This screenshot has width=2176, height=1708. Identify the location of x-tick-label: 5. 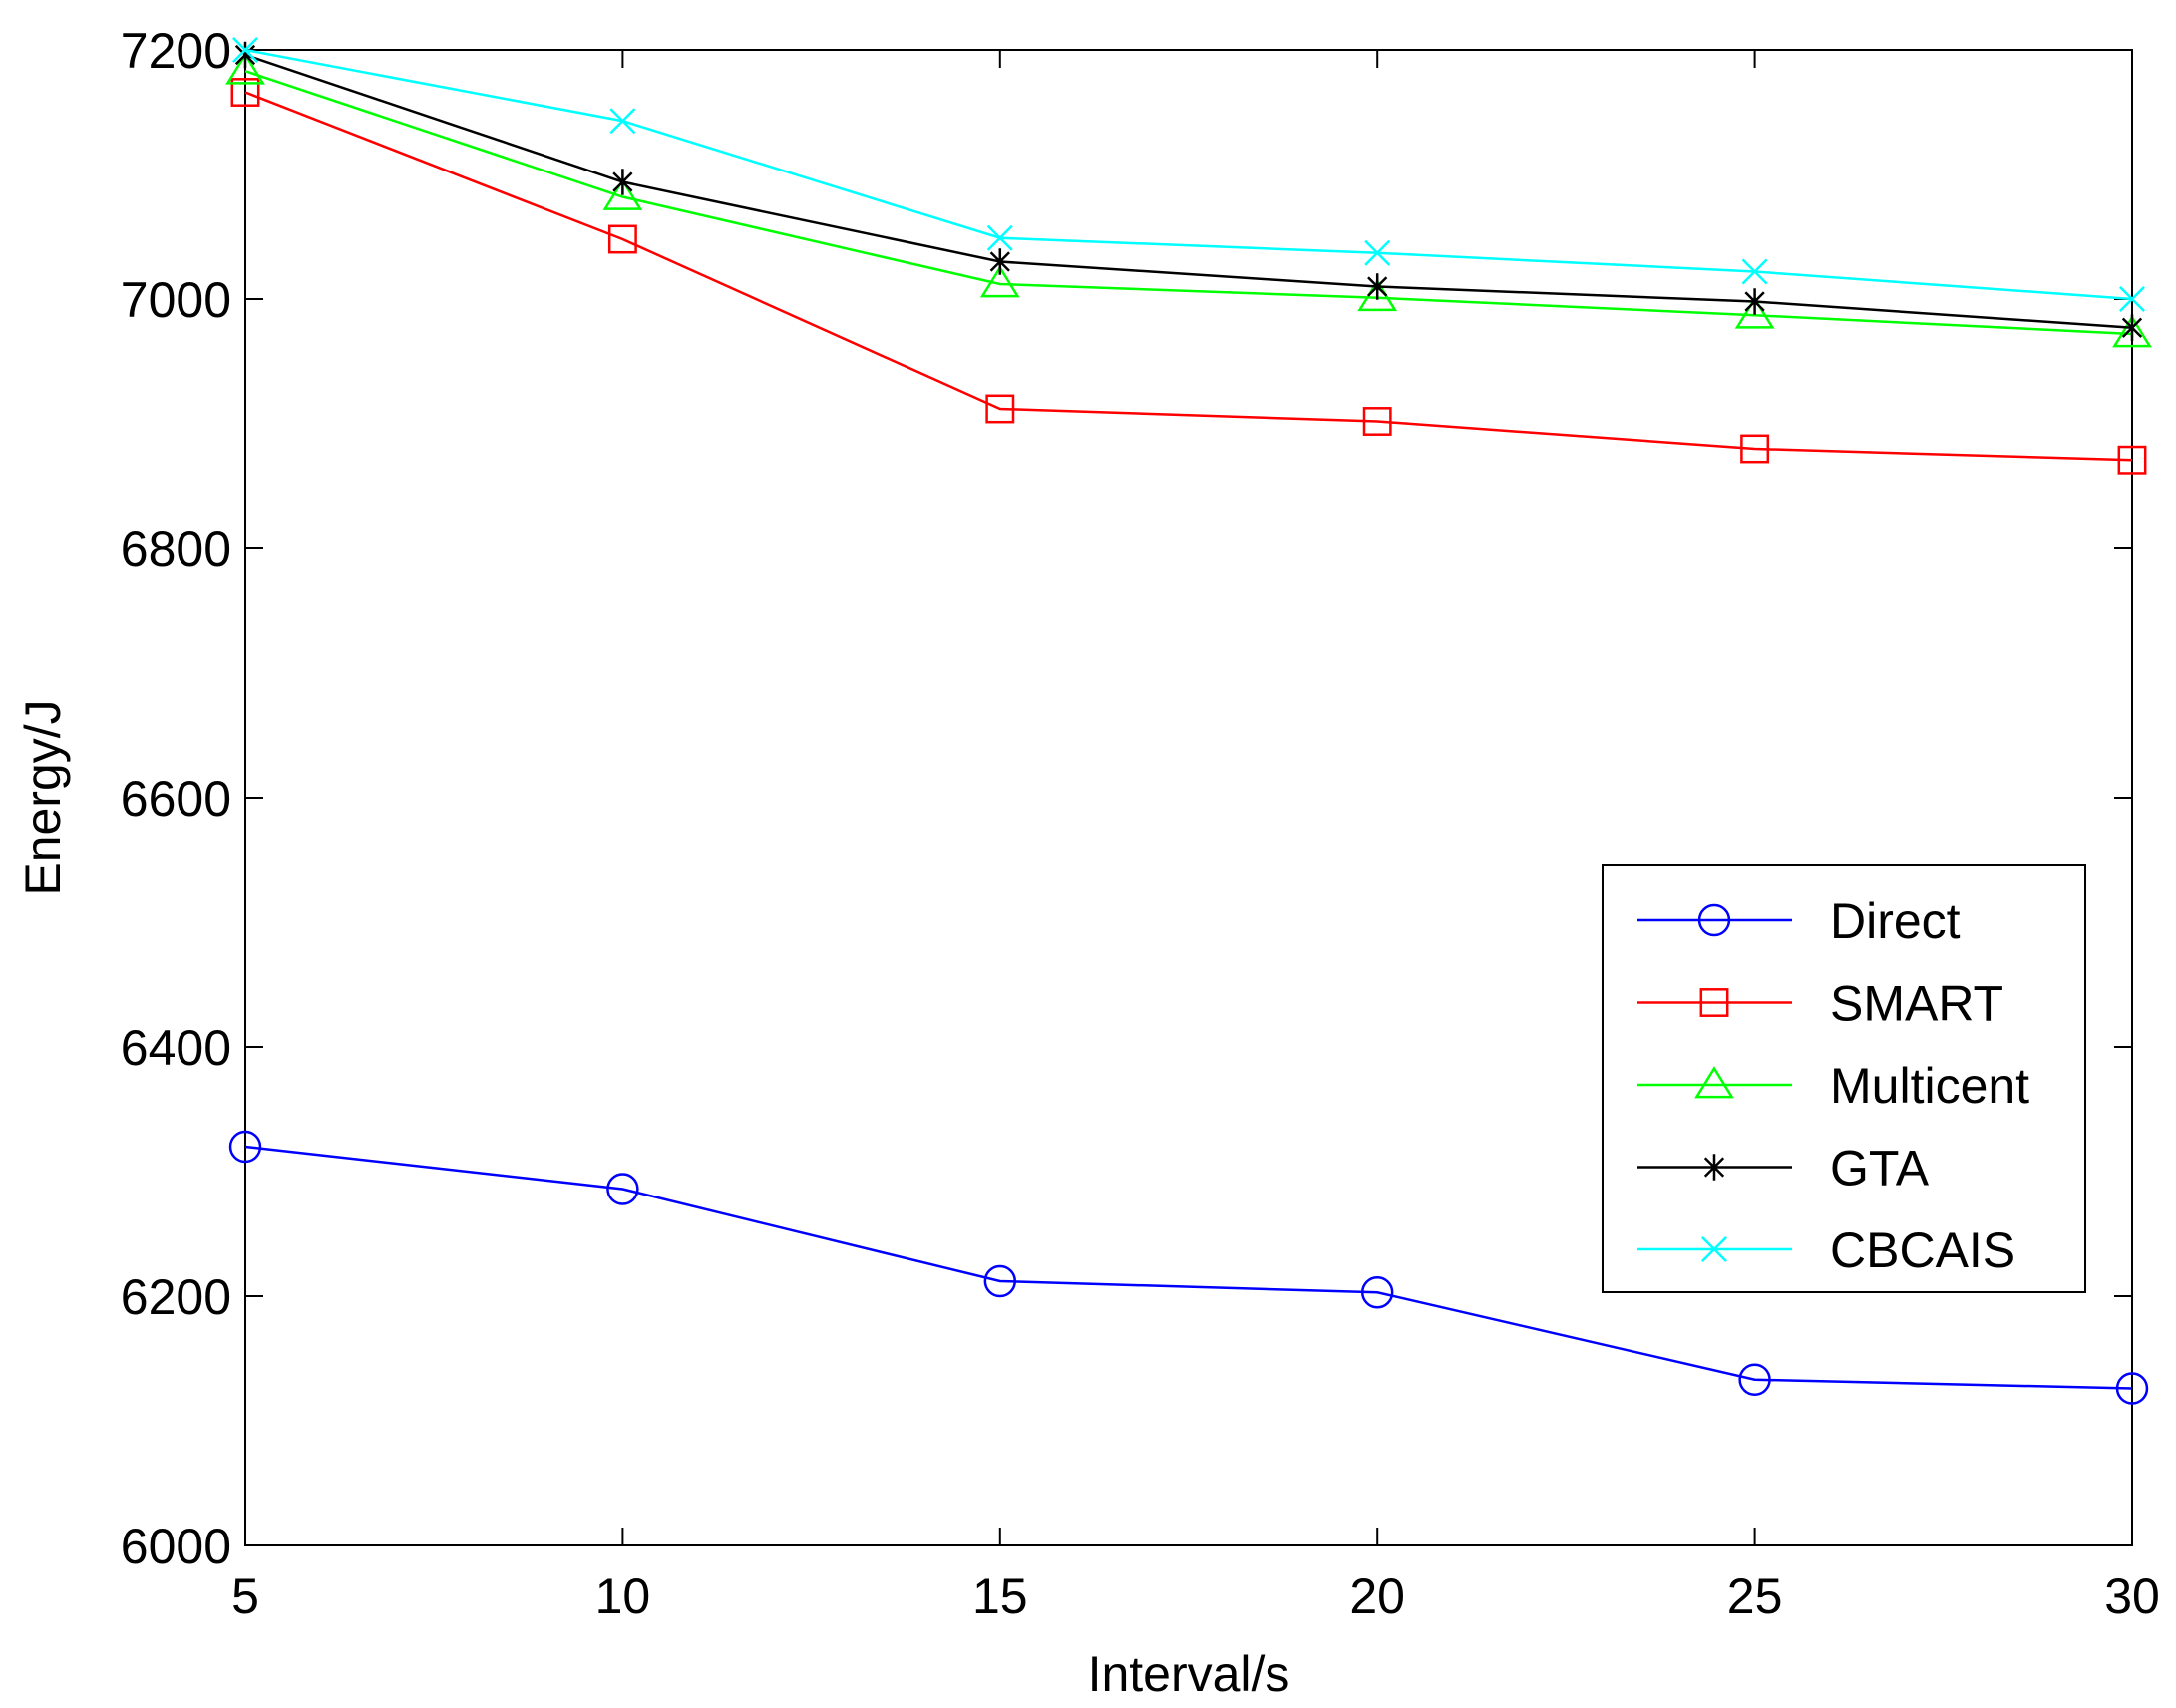
(245, 1596).